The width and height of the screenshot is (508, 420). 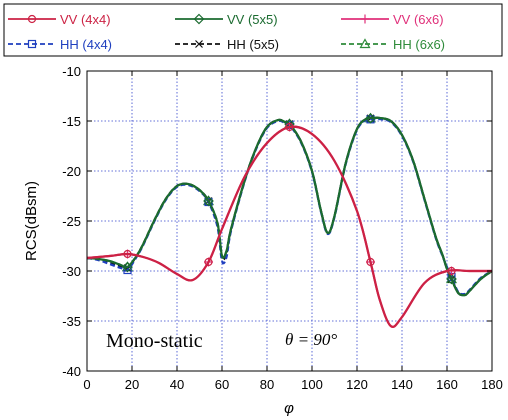 What do you see at coordinates (71, 71) in the screenshot?
I see `y-tick-label: -10` at bounding box center [71, 71].